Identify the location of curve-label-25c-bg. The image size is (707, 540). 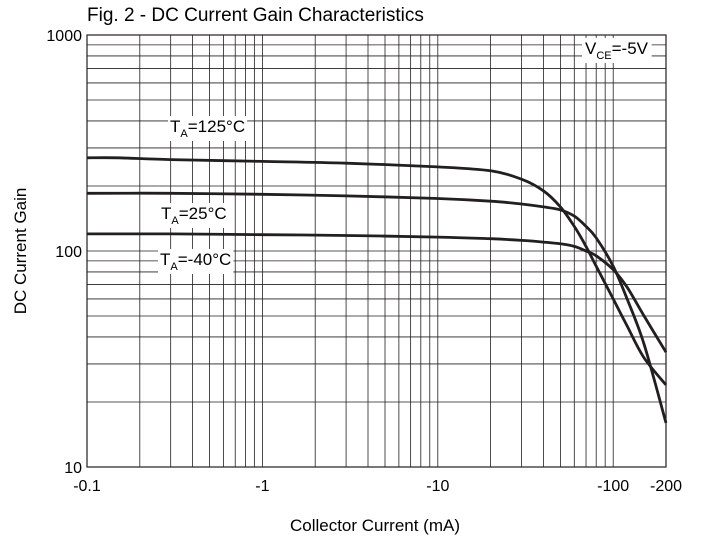
(194, 215).